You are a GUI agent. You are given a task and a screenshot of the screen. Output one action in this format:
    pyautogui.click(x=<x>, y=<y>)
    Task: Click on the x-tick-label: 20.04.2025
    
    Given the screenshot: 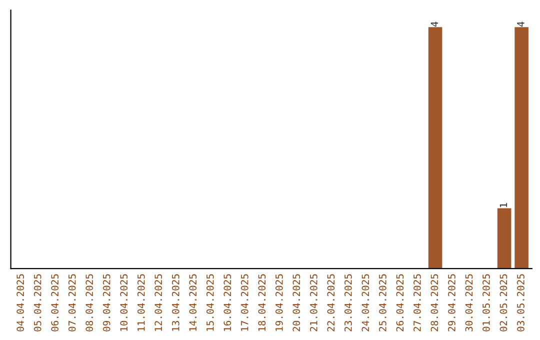 What is the action you would take?
    pyautogui.click(x=296, y=303)
    